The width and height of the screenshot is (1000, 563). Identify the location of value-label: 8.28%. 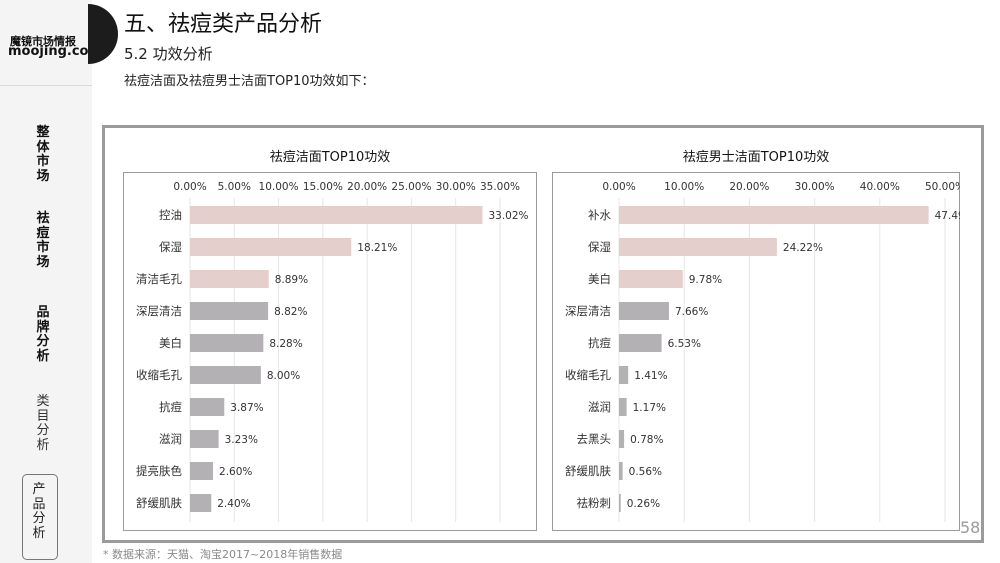
(285, 344).